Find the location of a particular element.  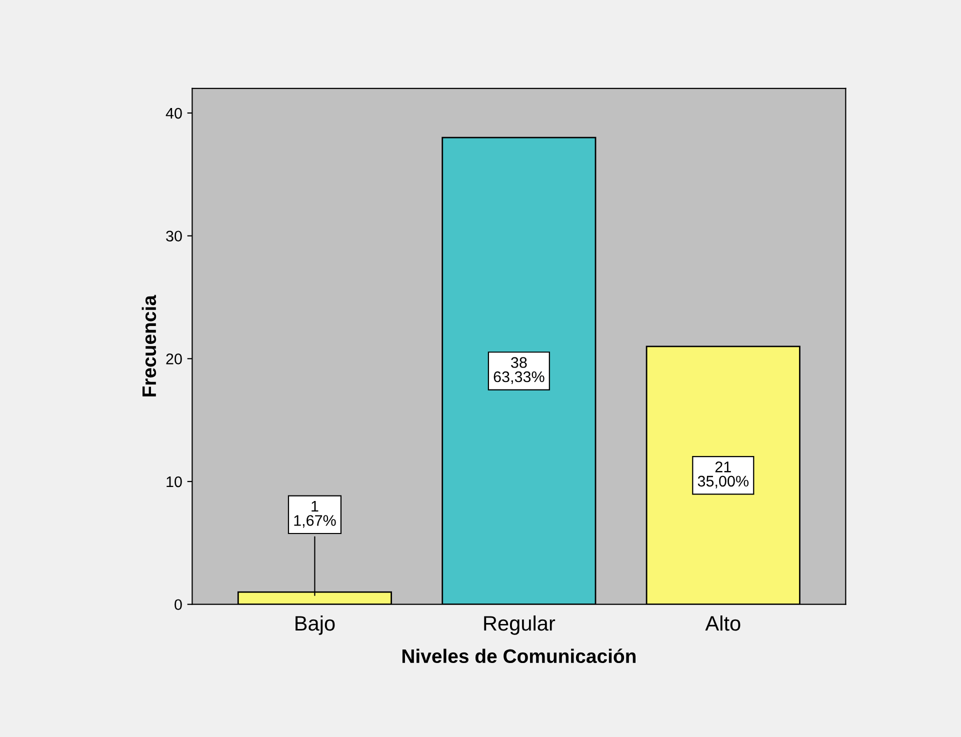

data-label: 21 35,00% is located at coordinates (723, 475).